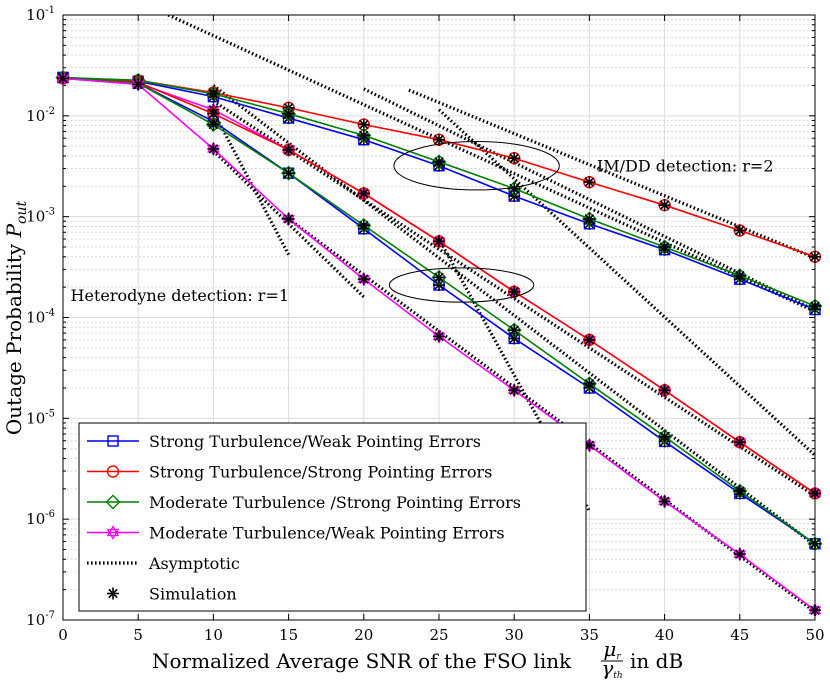 The image size is (830, 689). I want to click on x-tick-label: 45, so click(739, 635).